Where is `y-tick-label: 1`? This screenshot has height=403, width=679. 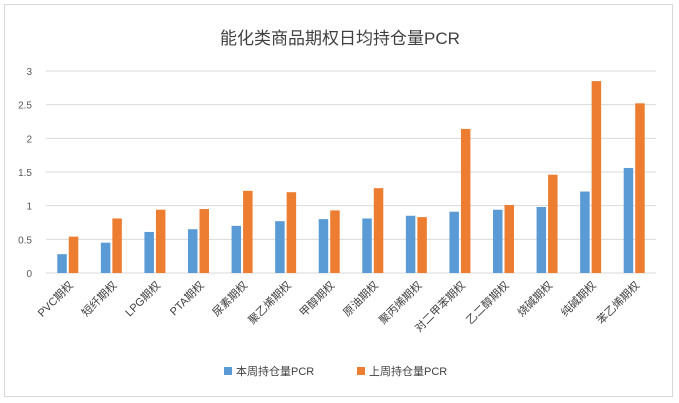 y-tick-label: 1 is located at coordinates (29, 207).